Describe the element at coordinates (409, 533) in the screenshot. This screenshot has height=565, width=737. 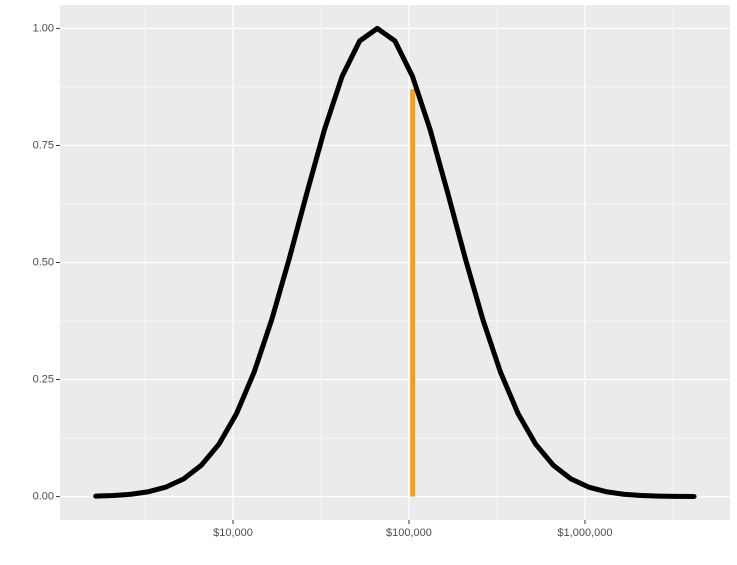
I see `x-tick-label: $100,000` at that location.